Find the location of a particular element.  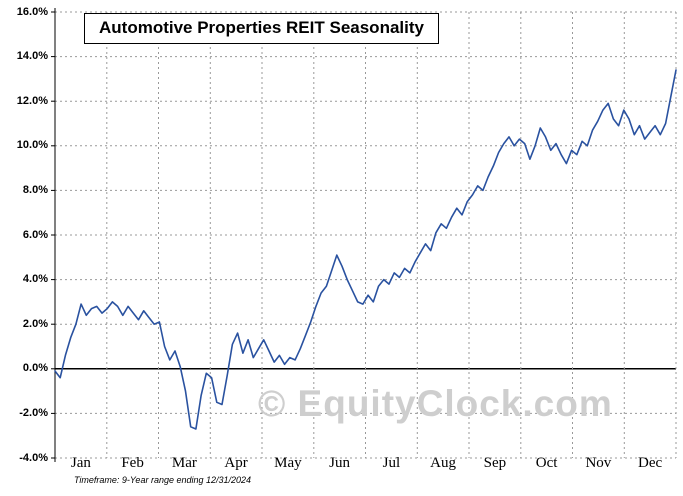

y-axis-tick-label: -2.0% is located at coordinates (33, 412).